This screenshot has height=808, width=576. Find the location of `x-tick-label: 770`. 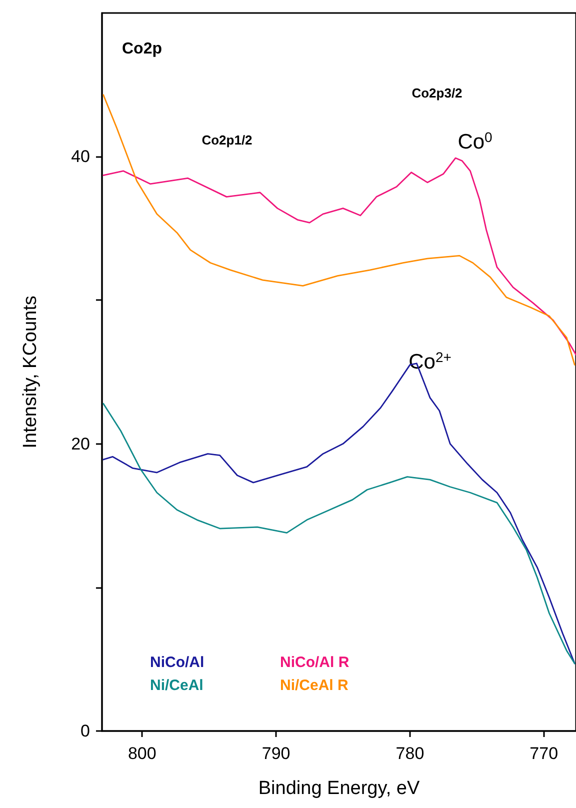

x-tick-label: 770 is located at coordinates (544, 753).